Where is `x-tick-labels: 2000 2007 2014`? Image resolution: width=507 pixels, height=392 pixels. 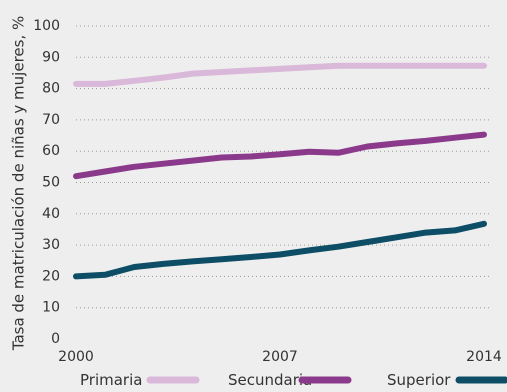 x-tick-labels: 2000 2007 2014 is located at coordinates (280, 357).